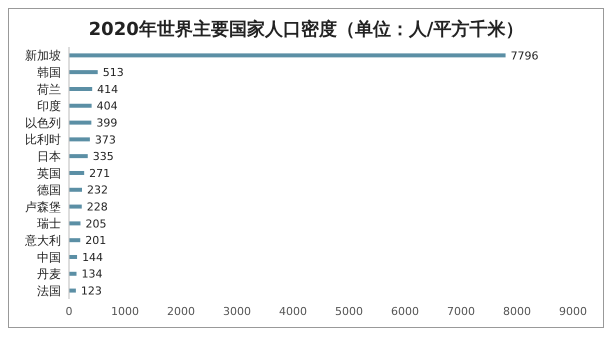 The image size is (614, 338). I want to click on data-label: 201, so click(95, 241).